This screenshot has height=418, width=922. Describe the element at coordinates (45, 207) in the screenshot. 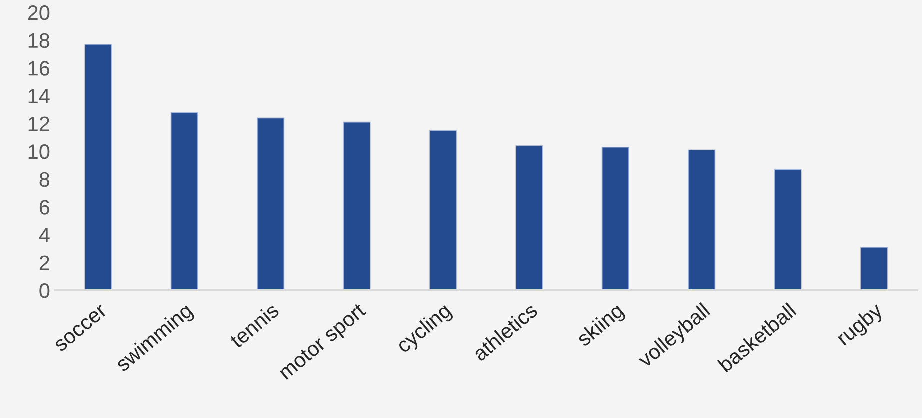

I see `y-tick-label: 6` at that location.